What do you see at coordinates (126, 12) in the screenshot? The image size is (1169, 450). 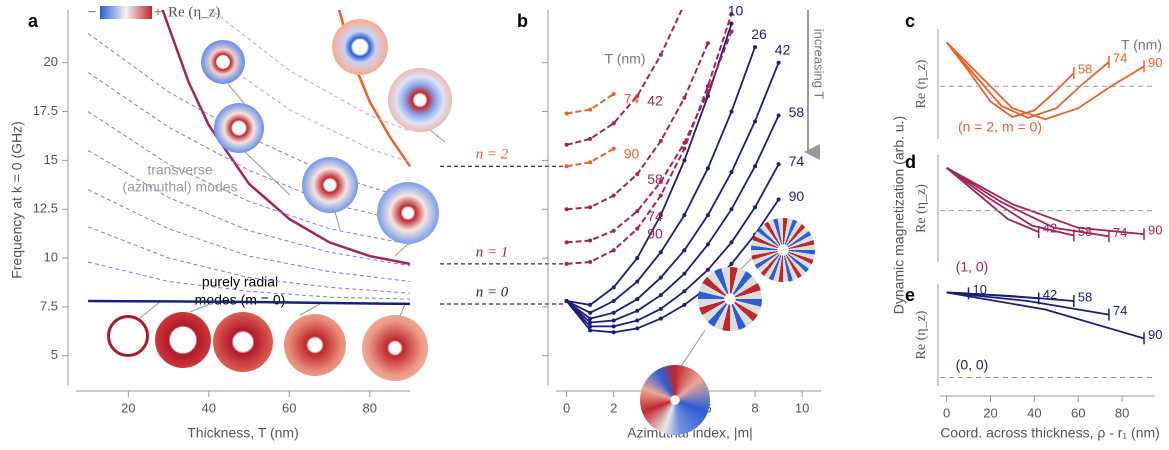 I see `colorbar` at bounding box center [126, 12].